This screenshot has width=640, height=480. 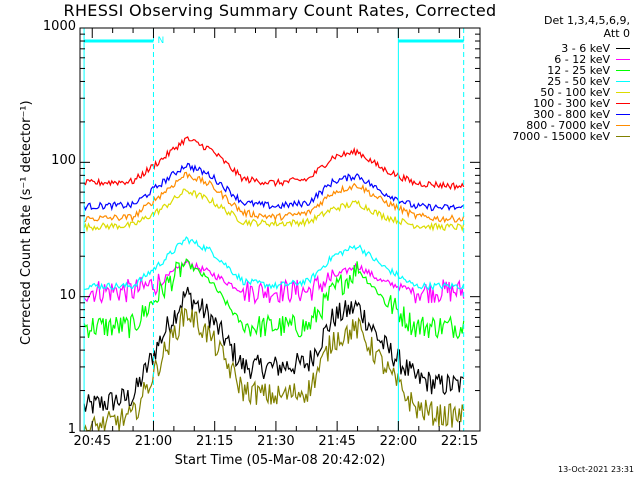 What do you see at coordinates (578, 81) in the screenshot?
I see `legend-label-3: 25 - 50 keV` at bounding box center [578, 81].